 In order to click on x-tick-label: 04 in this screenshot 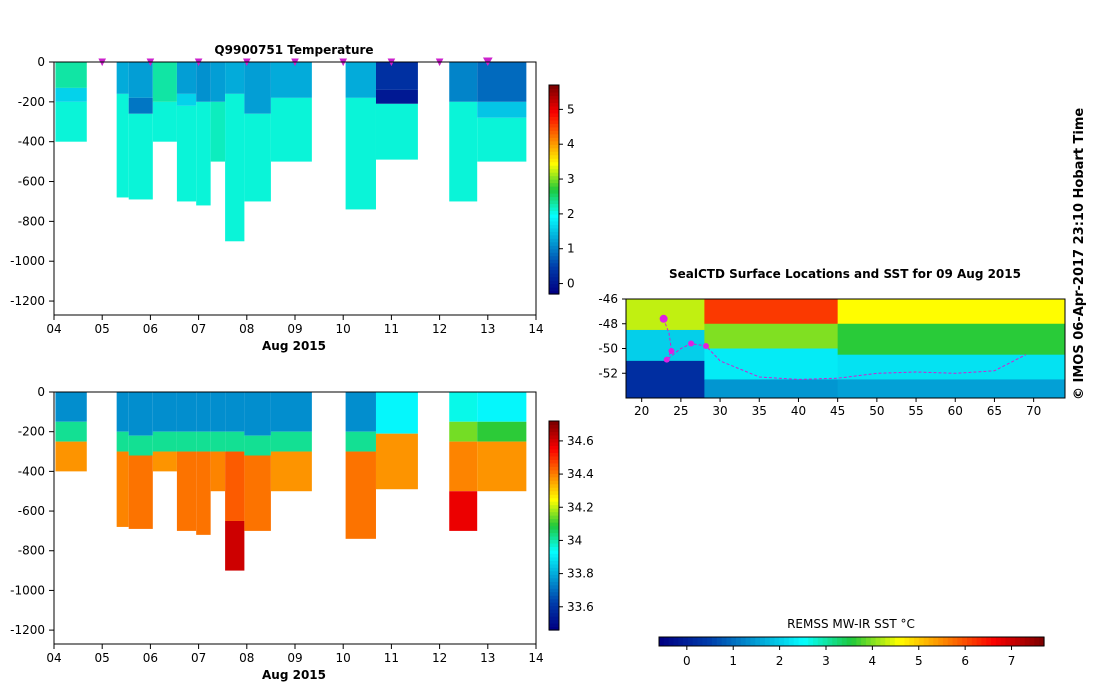, I will do `click(53, 329)`.